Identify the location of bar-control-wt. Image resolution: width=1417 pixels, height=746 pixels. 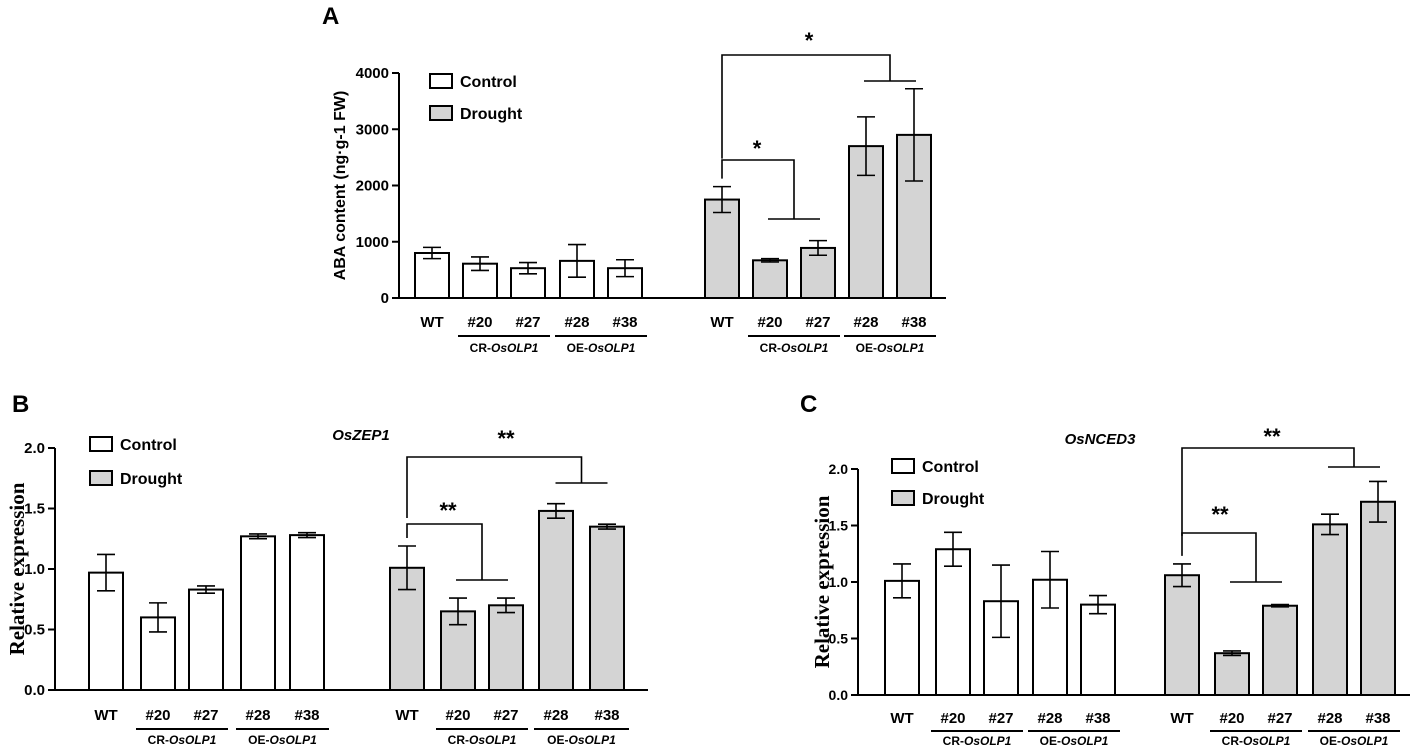
(106, 631).